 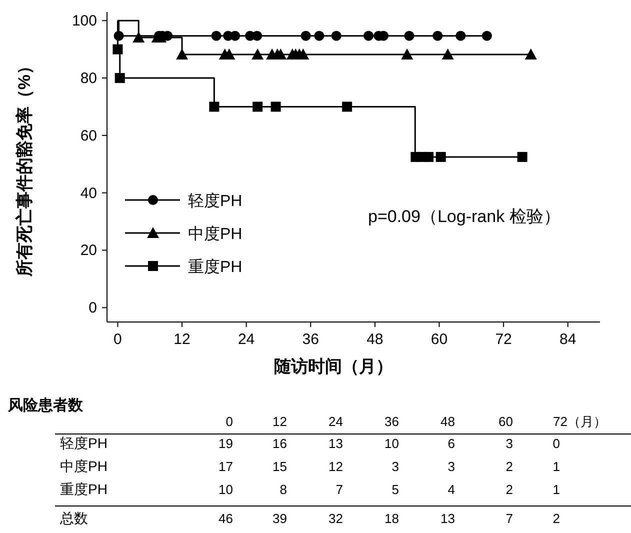 I want to click on data-label: 12, so click(x=335, y=466).